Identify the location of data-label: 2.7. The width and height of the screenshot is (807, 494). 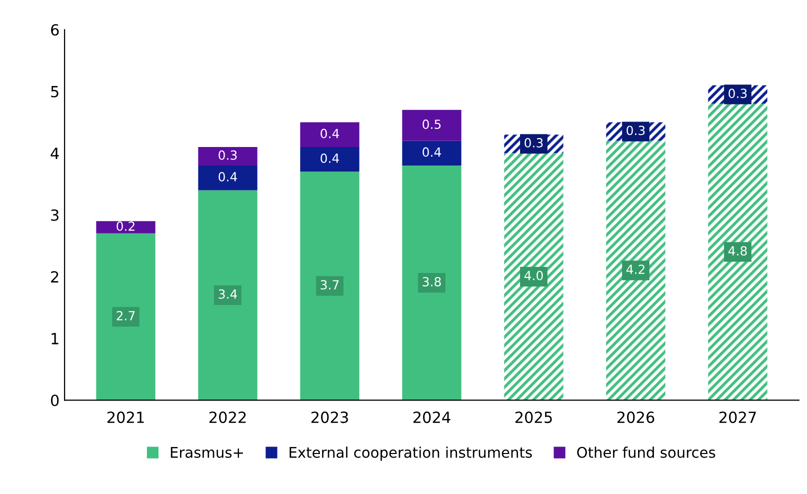
(125, 315).